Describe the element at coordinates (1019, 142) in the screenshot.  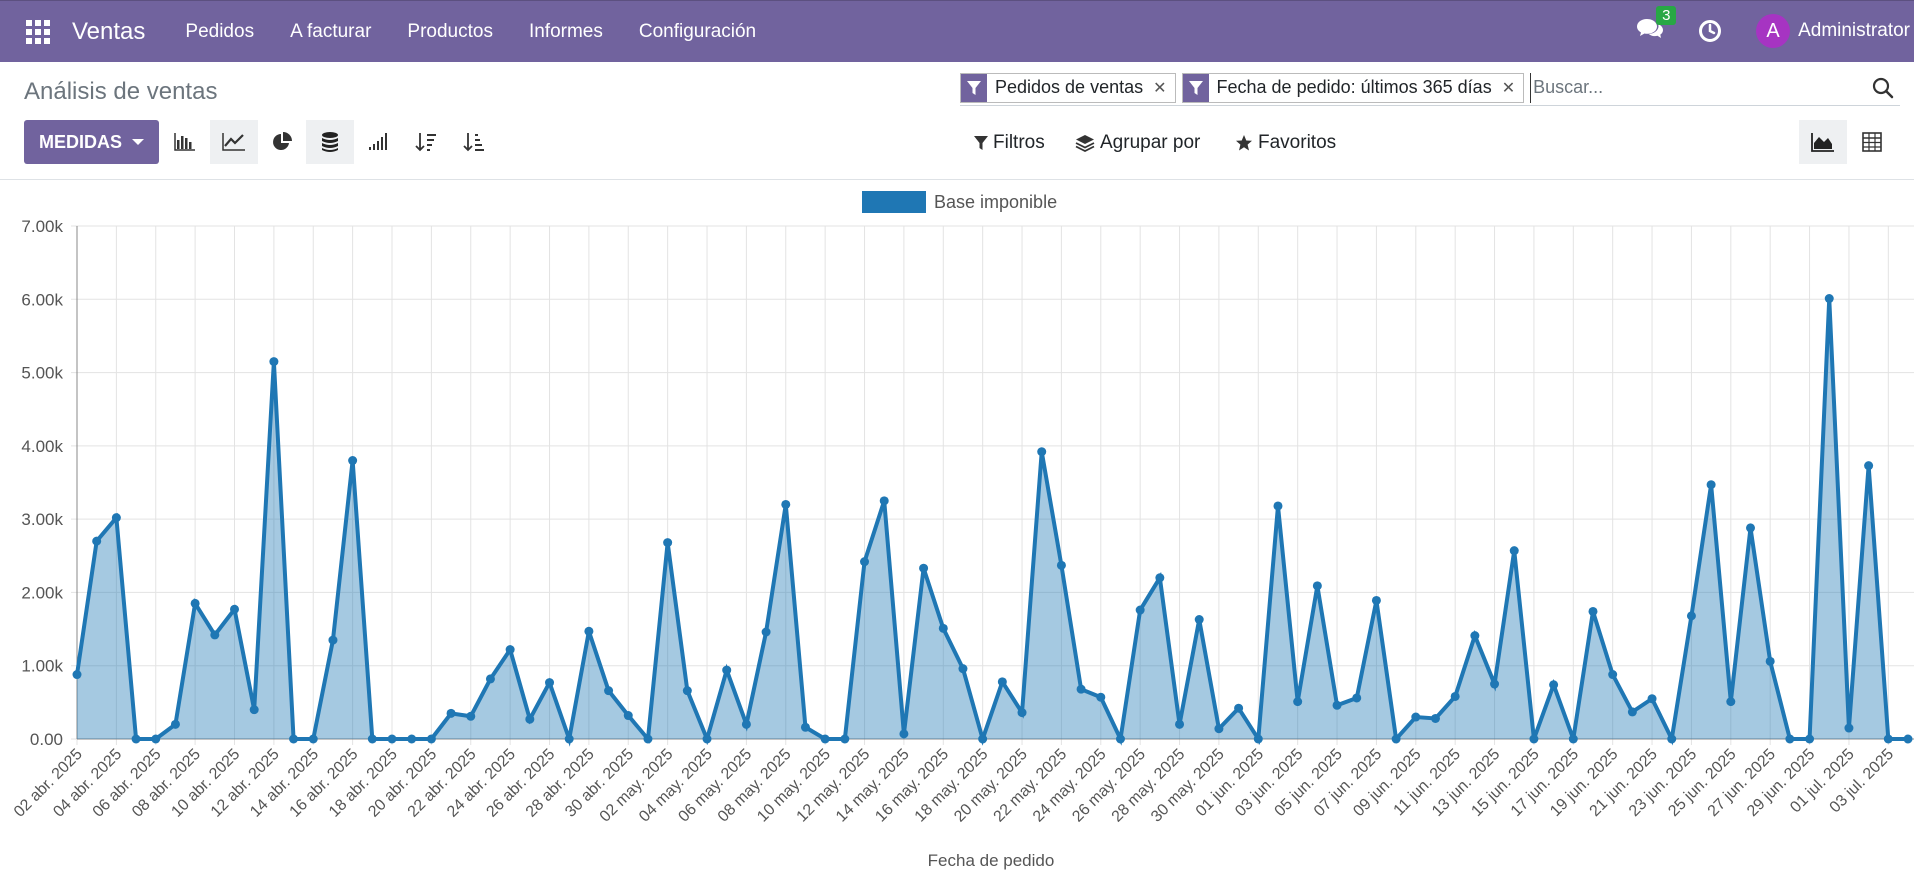
I see `filters-label: Filtros` at that location.